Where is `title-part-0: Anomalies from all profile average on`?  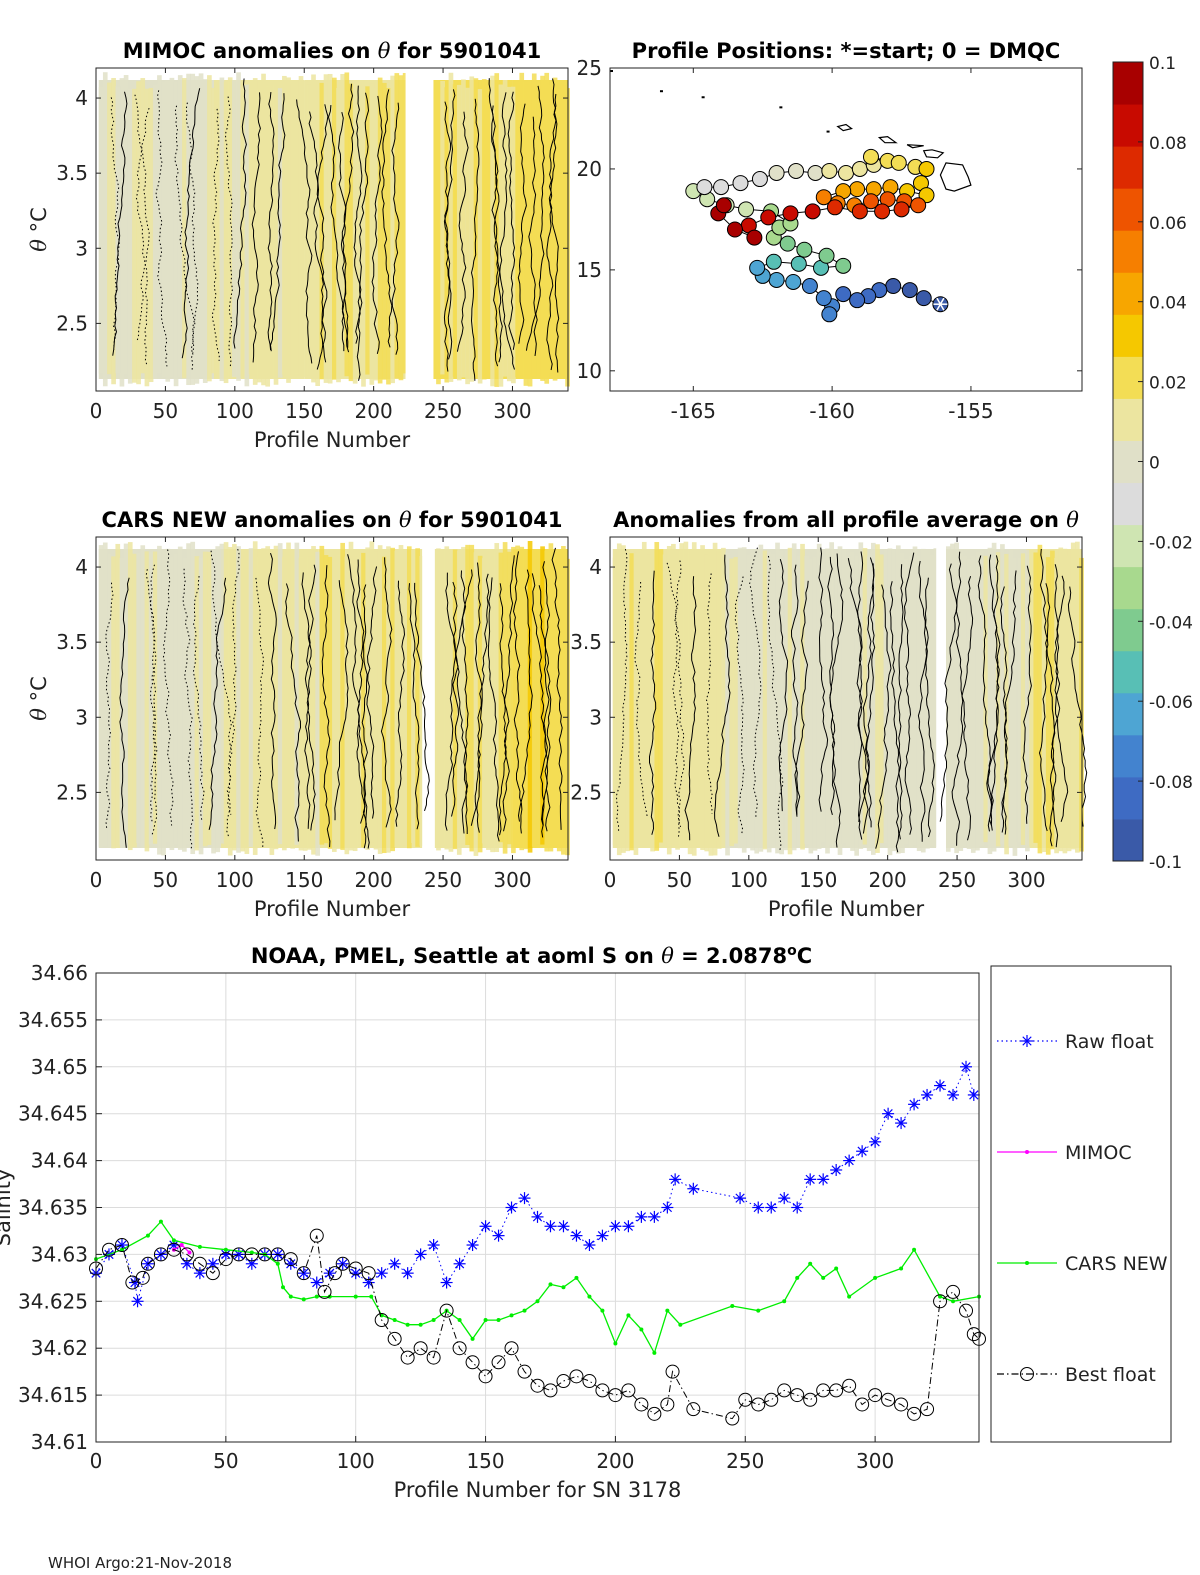
title-part-0: Anomalies from all profile average on is located at coordinates (839, 520).